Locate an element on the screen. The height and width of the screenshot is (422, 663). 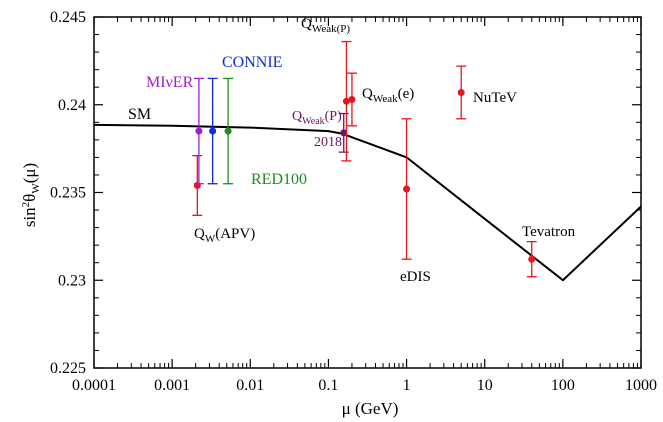
label-qweak-p-2018: QWeak(P) is located at coordinates (317, 118).